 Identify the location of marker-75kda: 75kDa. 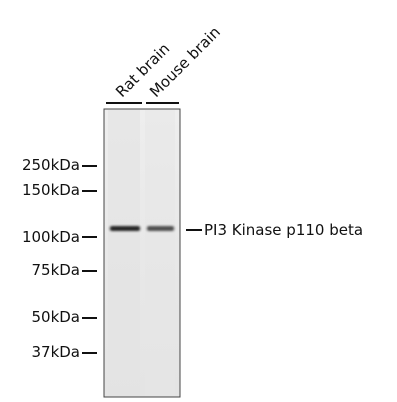
(64, 270).